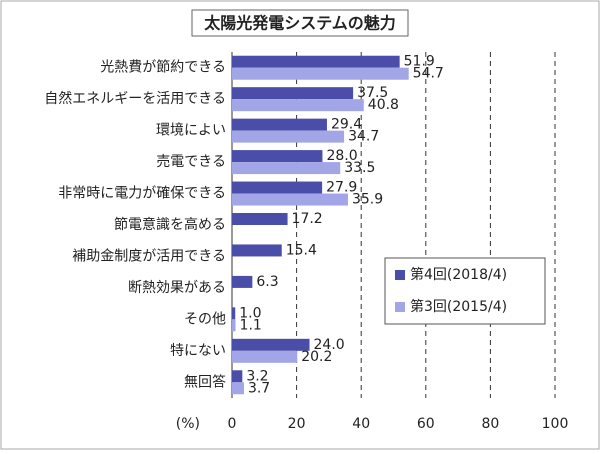 This screenshot has height=454, width=600. What do you see at coordinates (259, 388) in the screenshot?
I see `value-label: 3.7` at bounding box center [259, 388].